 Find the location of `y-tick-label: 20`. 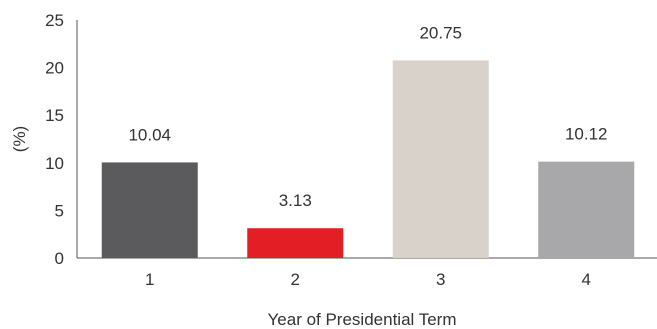

y-tick-label: 20 is located at coordinates (54, 68).